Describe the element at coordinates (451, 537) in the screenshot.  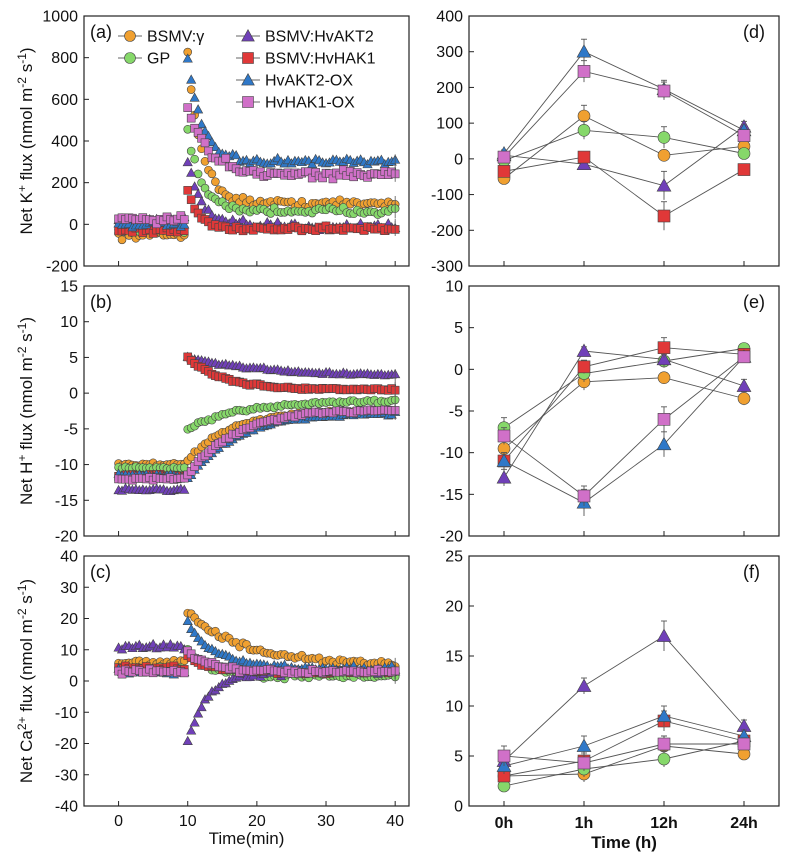
I see `y-tick-label: -20` at that location.